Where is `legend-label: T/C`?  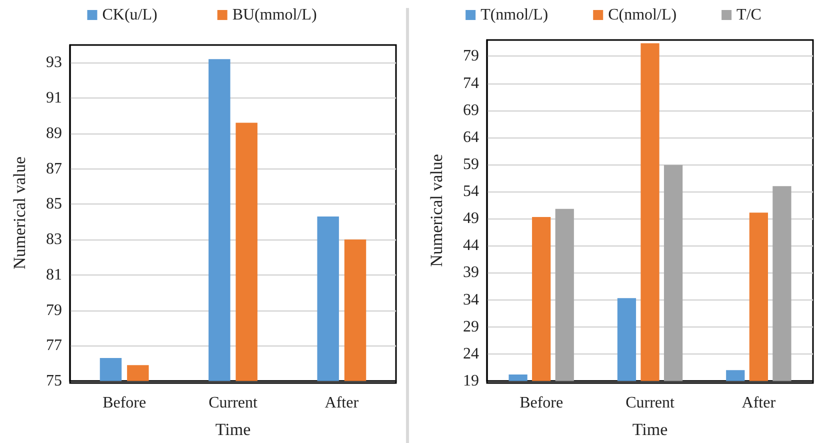 legend-label: T/C is located at coordinates (749, 15).